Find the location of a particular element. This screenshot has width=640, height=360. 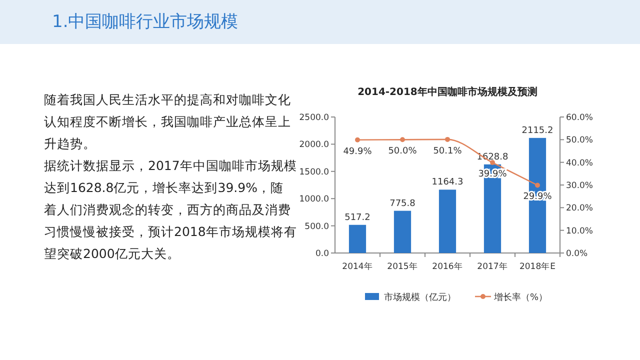

y2-tick-label: 30.0% is located at coordinates (580, 186).